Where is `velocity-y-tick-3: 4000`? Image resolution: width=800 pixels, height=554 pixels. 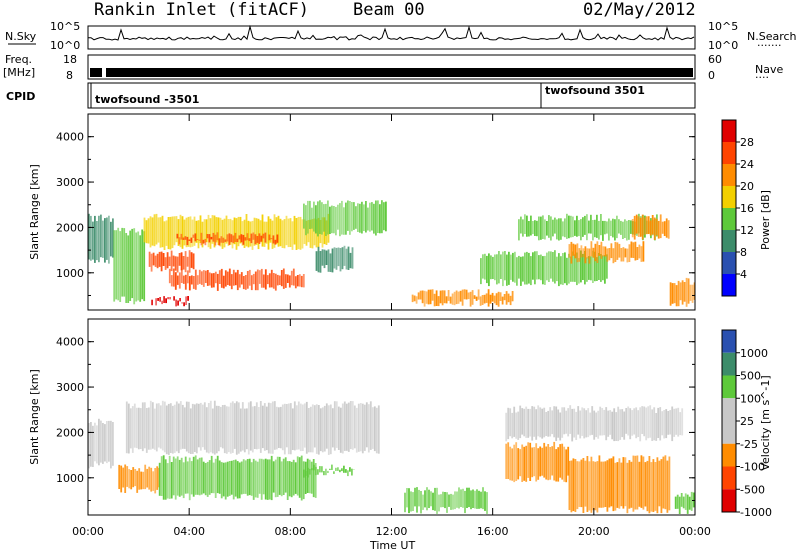 velocity-y-tick-3: 4000 is located at coordinates (70, 342).